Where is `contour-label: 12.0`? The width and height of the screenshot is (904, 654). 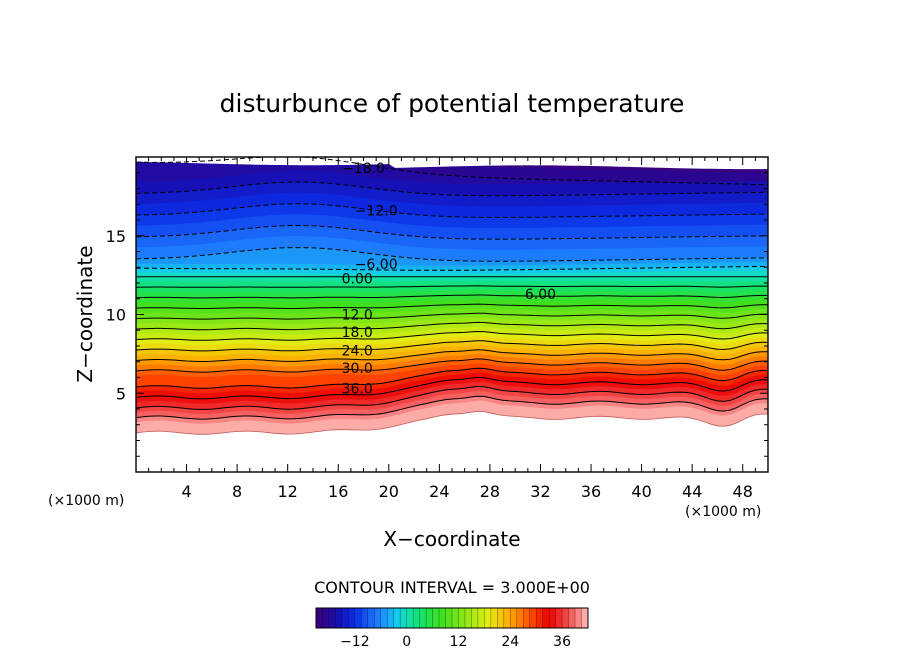 contour-label: 12.0 is located at coordinates (357, 316).